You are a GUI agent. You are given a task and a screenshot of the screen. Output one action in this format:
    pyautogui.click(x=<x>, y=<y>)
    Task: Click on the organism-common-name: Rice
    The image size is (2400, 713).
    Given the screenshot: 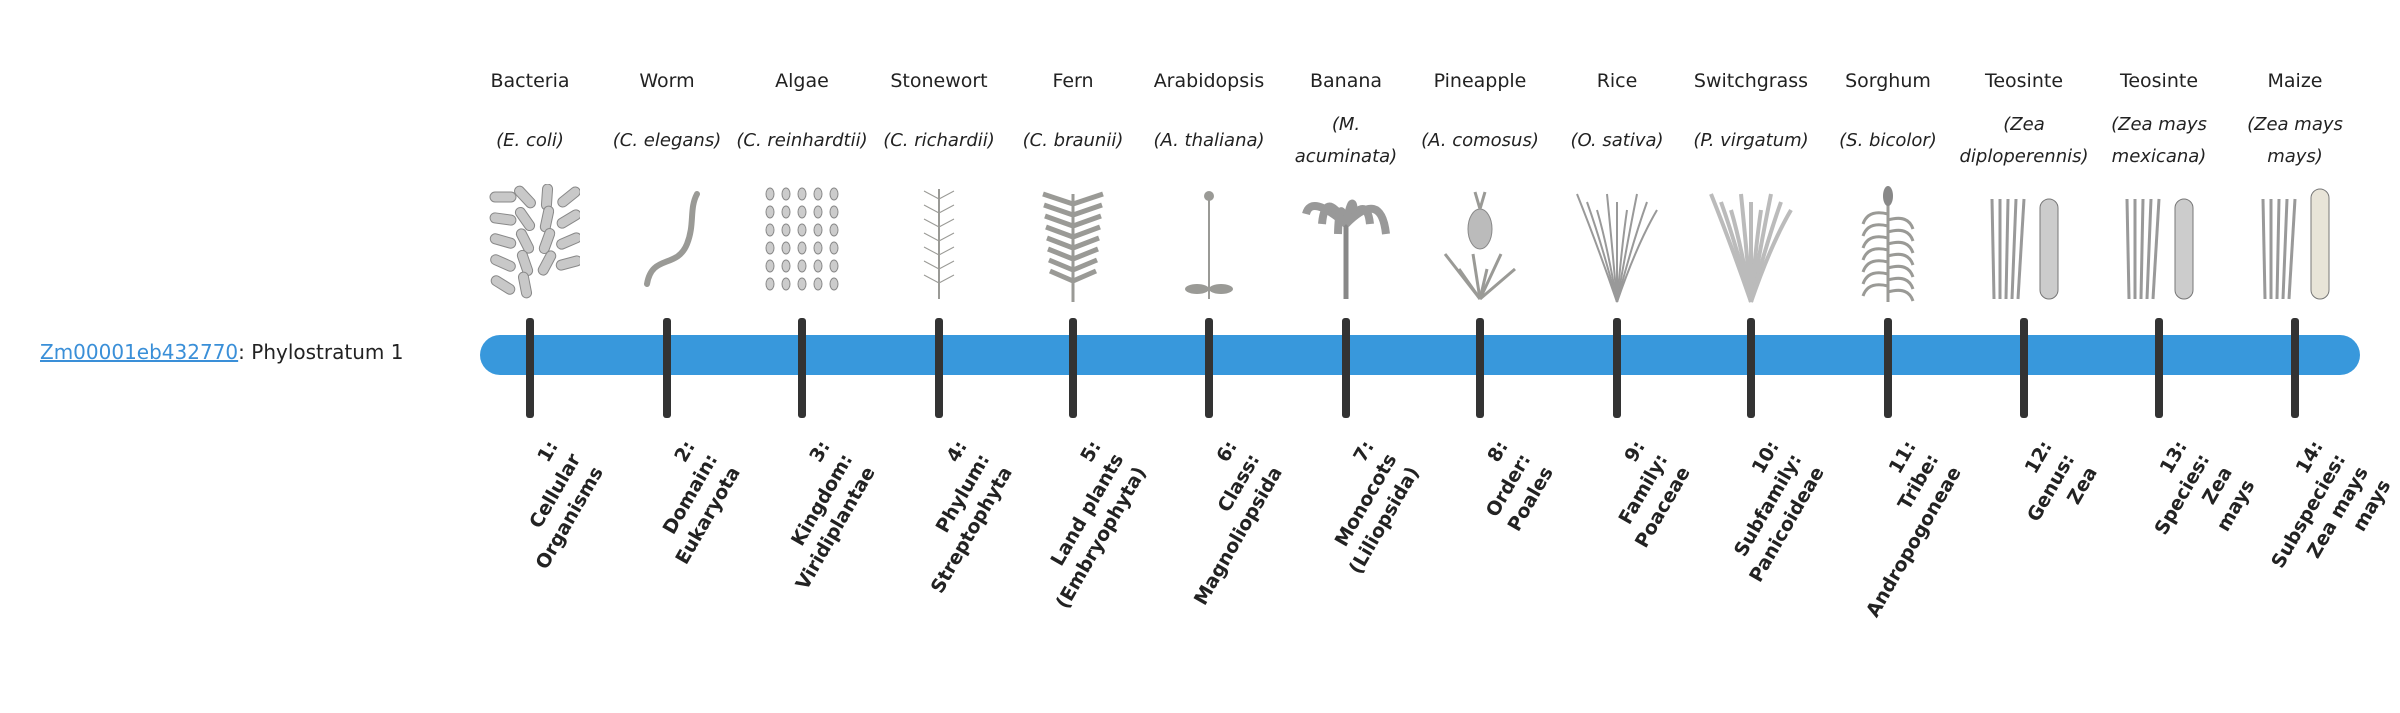 What is the action you would take?
    pyautogui.click(x=1617, y=81)
    